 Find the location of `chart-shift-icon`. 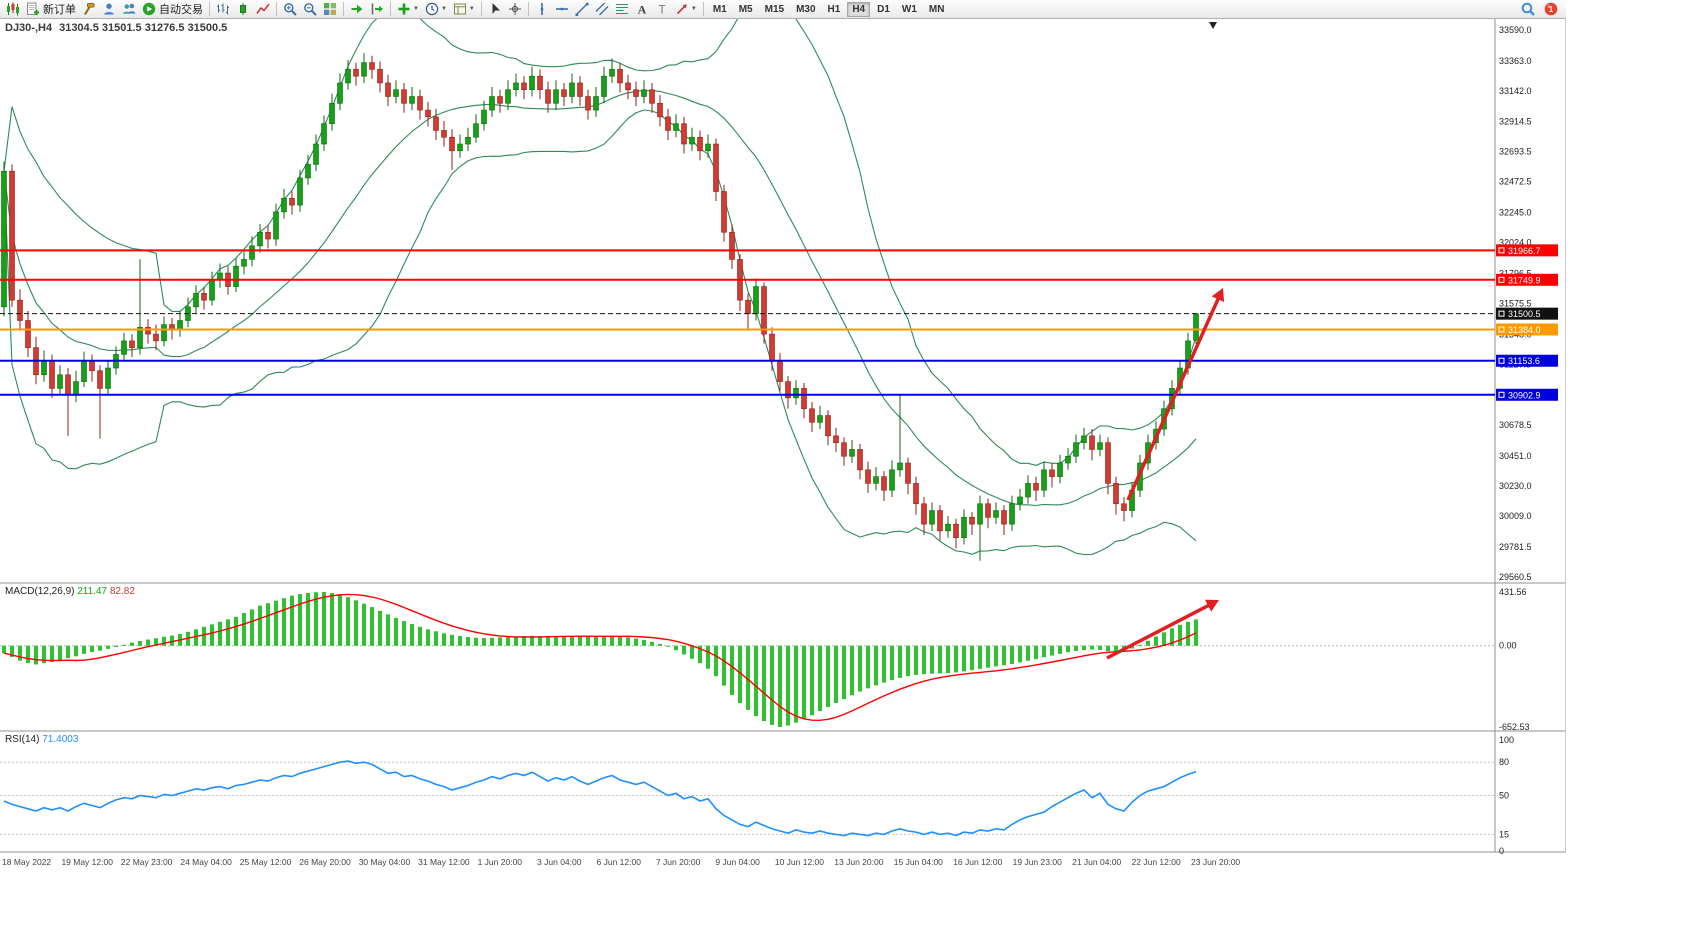

chart-shift-icon is located at coordinates (377, 9).